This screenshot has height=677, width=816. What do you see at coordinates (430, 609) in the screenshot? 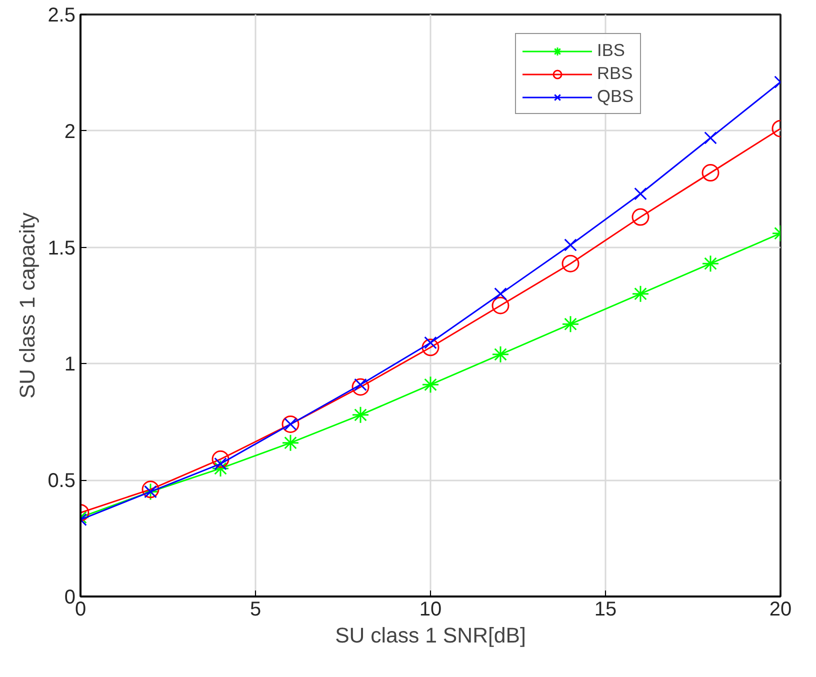
I see `x-tick-label: 10` at bounding box center [430, 609].